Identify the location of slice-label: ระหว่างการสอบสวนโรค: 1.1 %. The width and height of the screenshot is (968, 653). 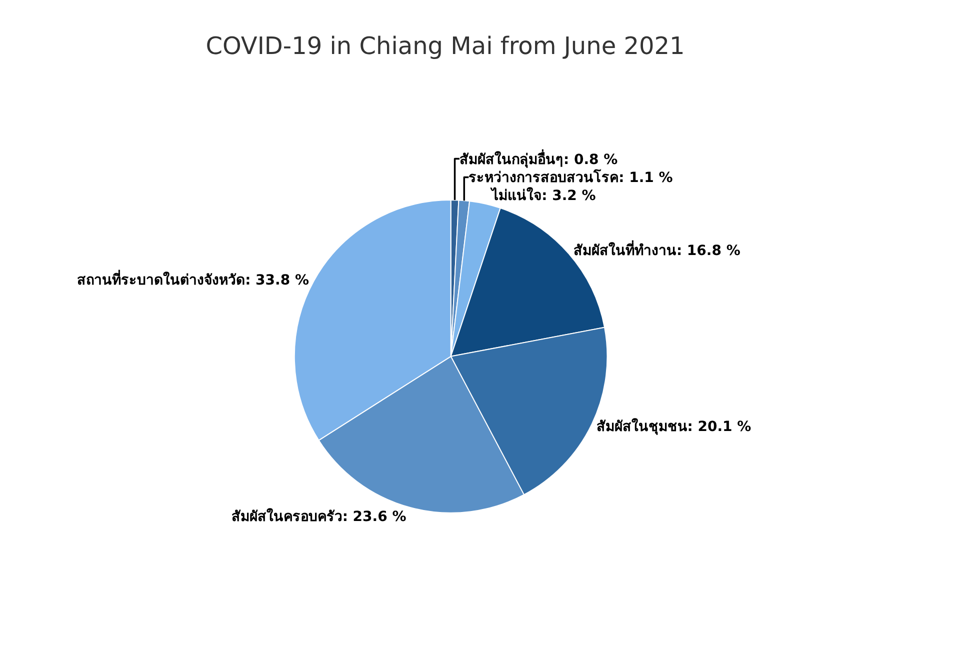
(570, 177).